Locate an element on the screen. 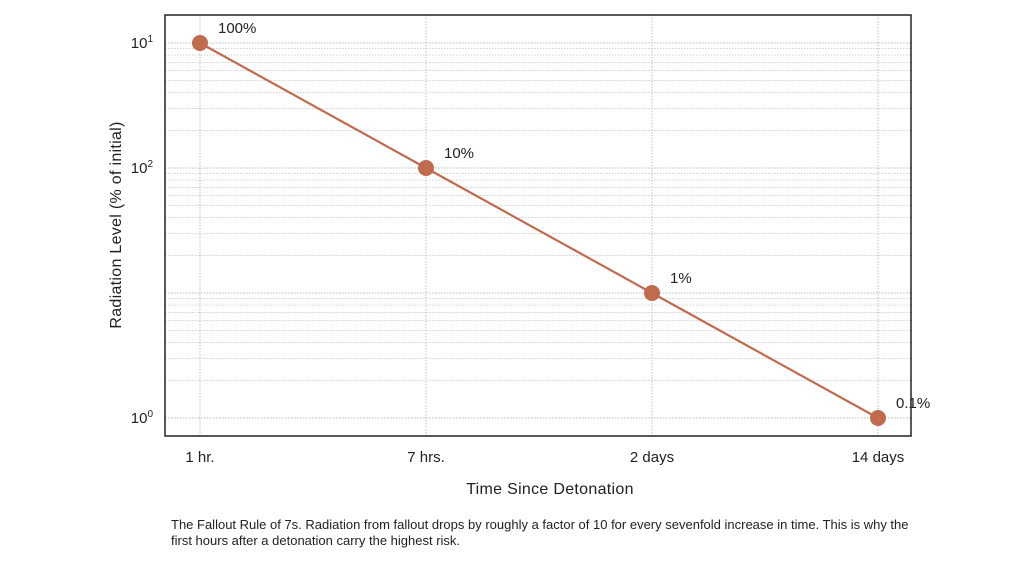 This screenshot has width=1024, height=568. y-tick-label: 10² is located at coordinates (142, 168).